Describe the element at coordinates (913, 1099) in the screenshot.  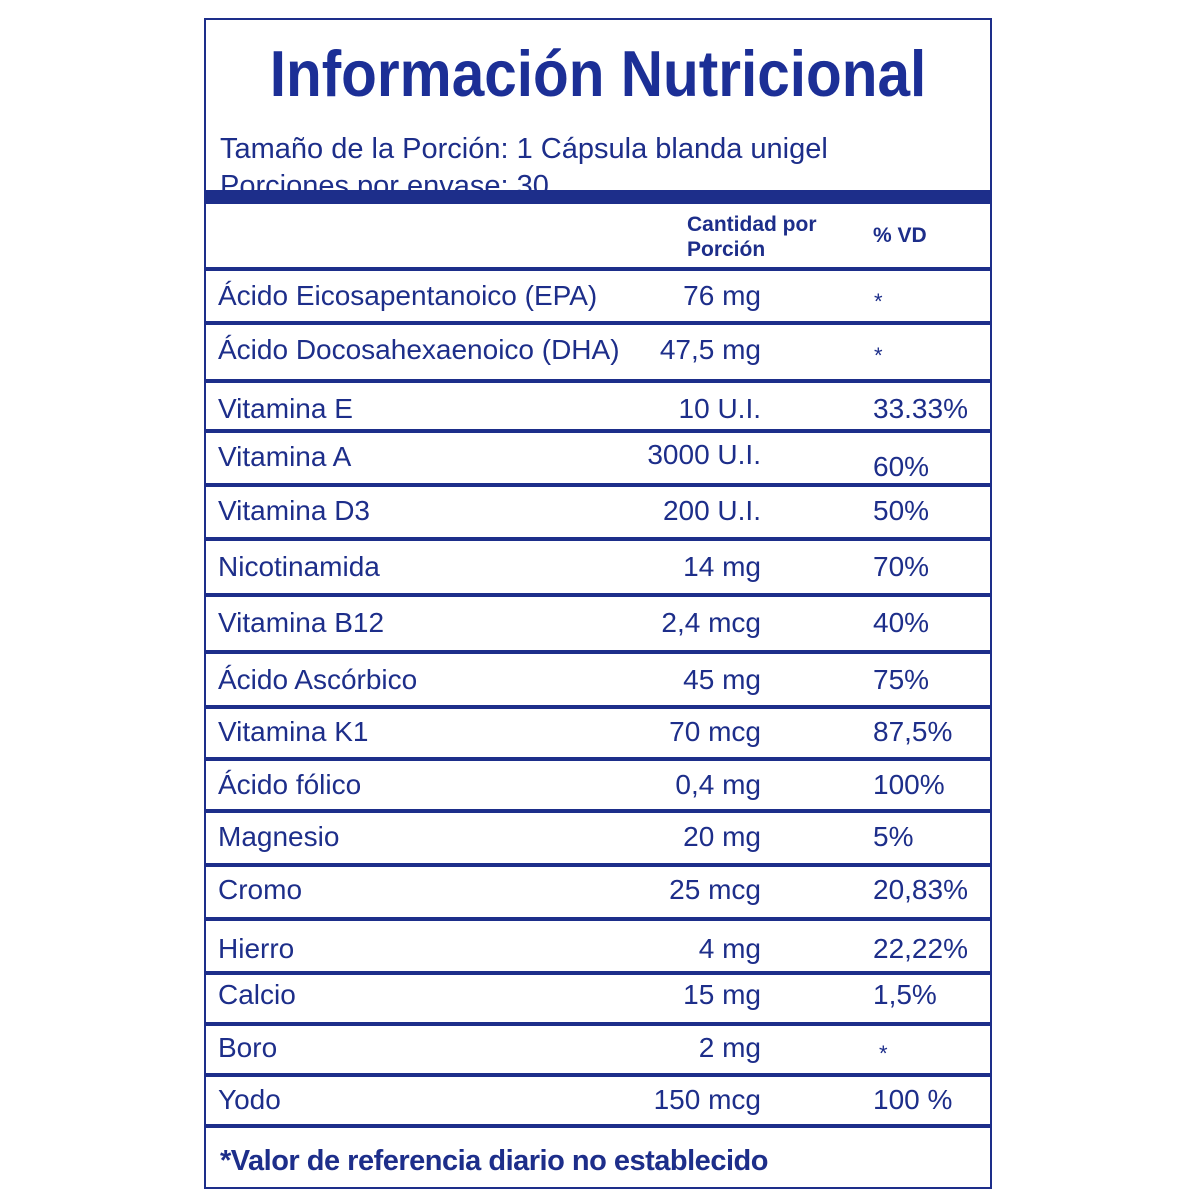
I see `nutrient-dv: 100 %` at that location.